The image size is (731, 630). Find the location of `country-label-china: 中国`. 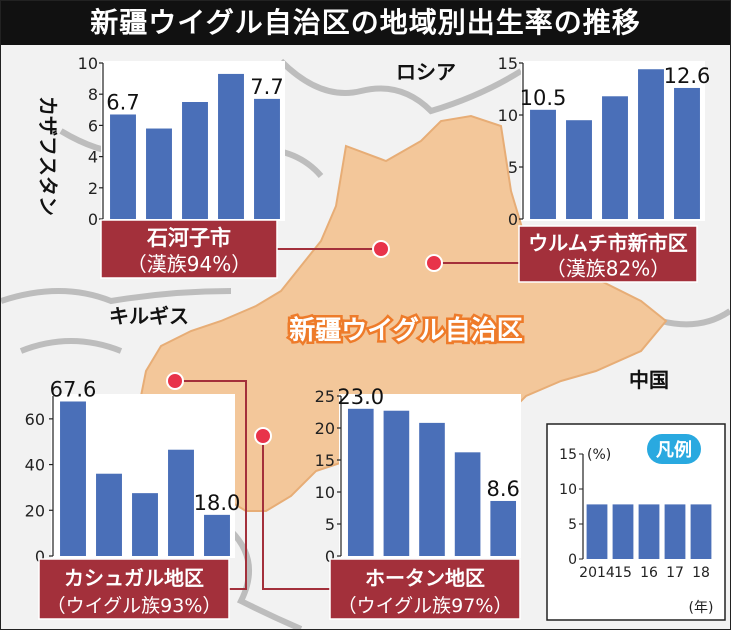

country-label-china: 中国 is located at coordinates (649, 380).